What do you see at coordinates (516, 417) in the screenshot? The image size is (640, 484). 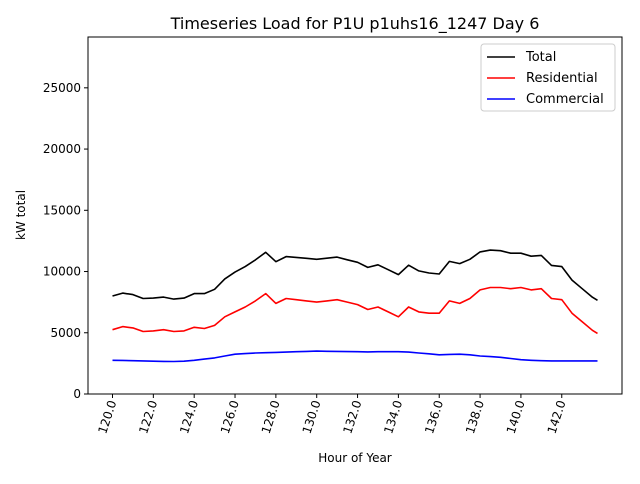 I see `x-tick-label: 140.0` at bounding box center [516, 417].